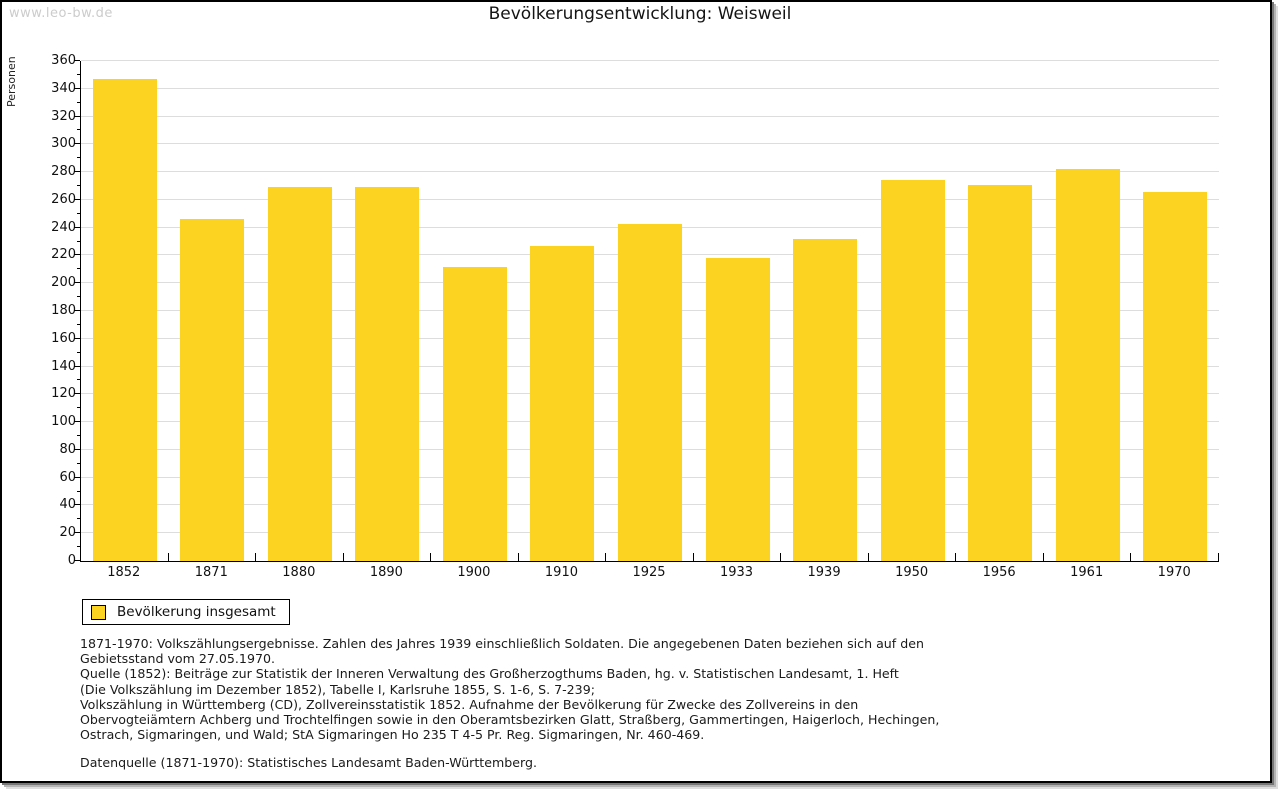 The width and height of the screenshot is (1280, 791). I want to click on y-tick-label-220: 220, so click(63, 255).